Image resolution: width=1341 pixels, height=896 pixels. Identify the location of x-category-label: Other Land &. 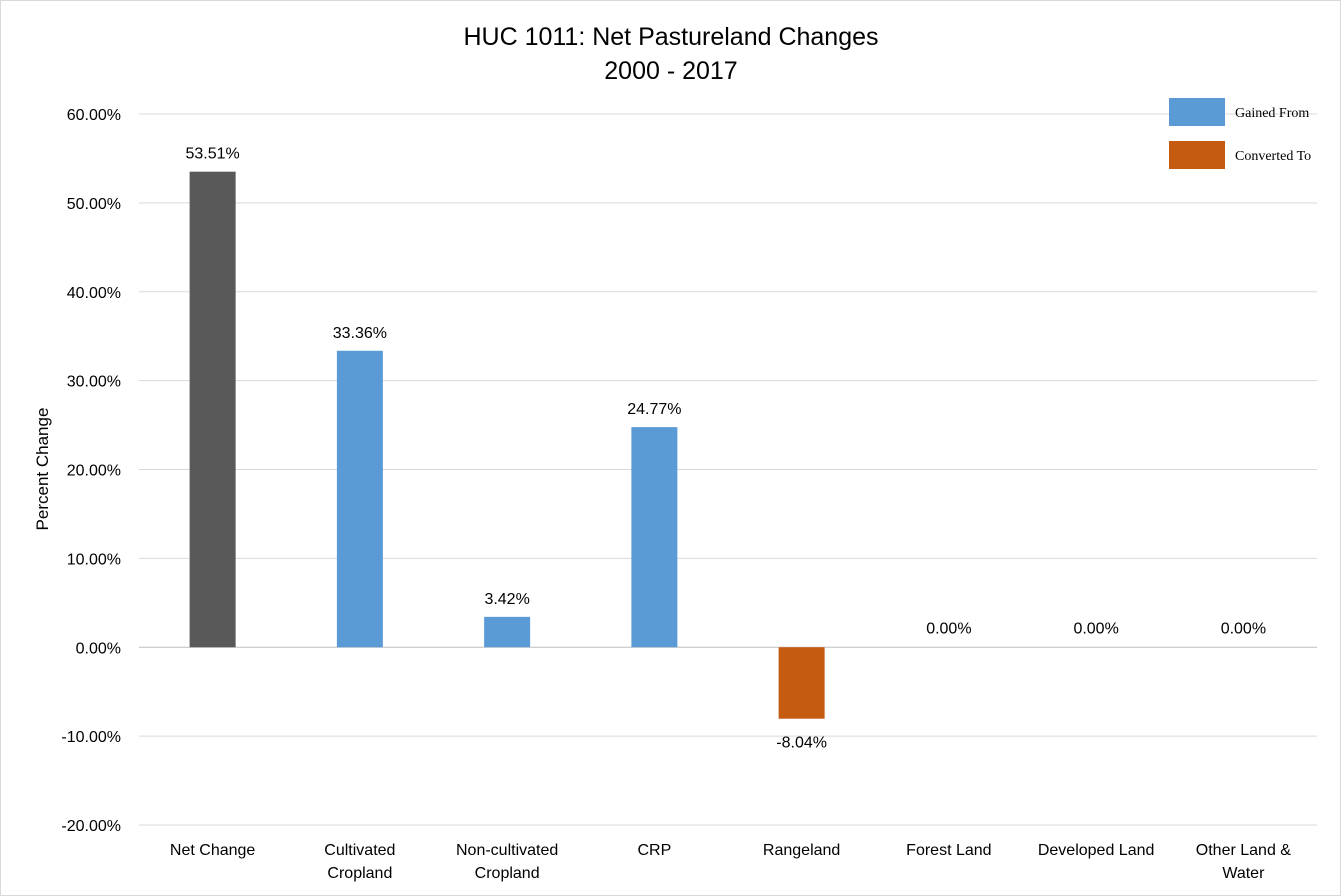
(1244, 850).